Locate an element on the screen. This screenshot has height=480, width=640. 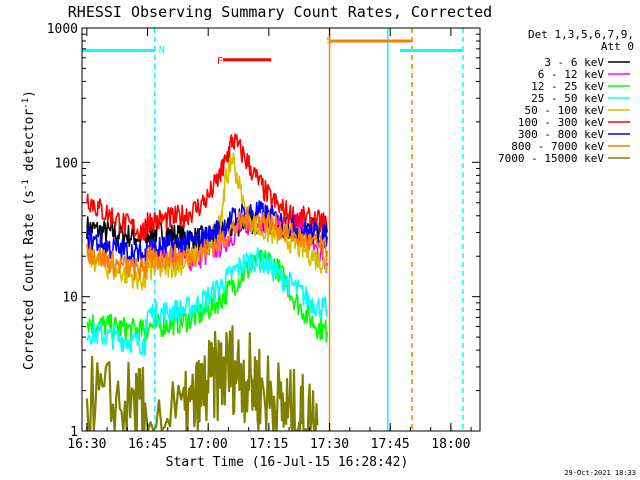
annotation-s: S is located at coordinates (329, 41).